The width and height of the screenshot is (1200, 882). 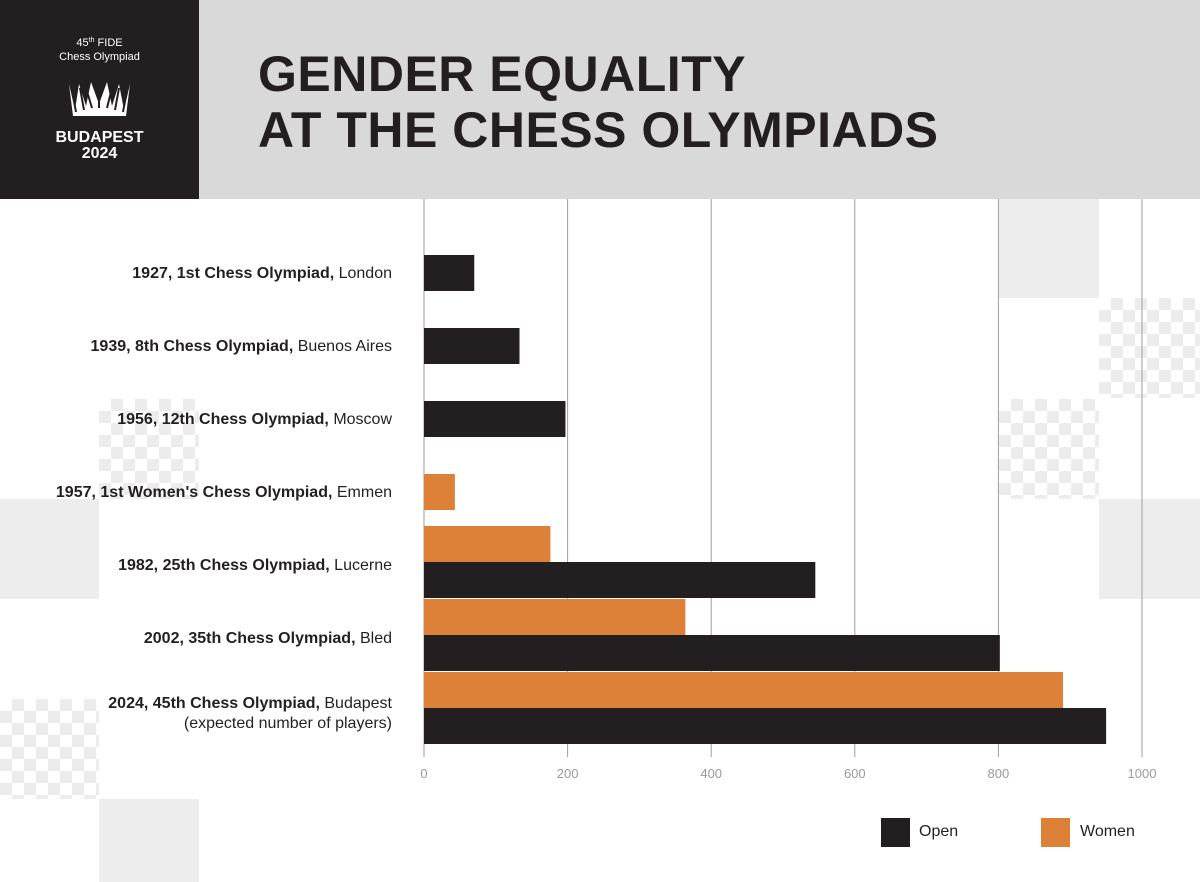 I want to click on category-label-place: Budapest, so click(x=356, y=703).